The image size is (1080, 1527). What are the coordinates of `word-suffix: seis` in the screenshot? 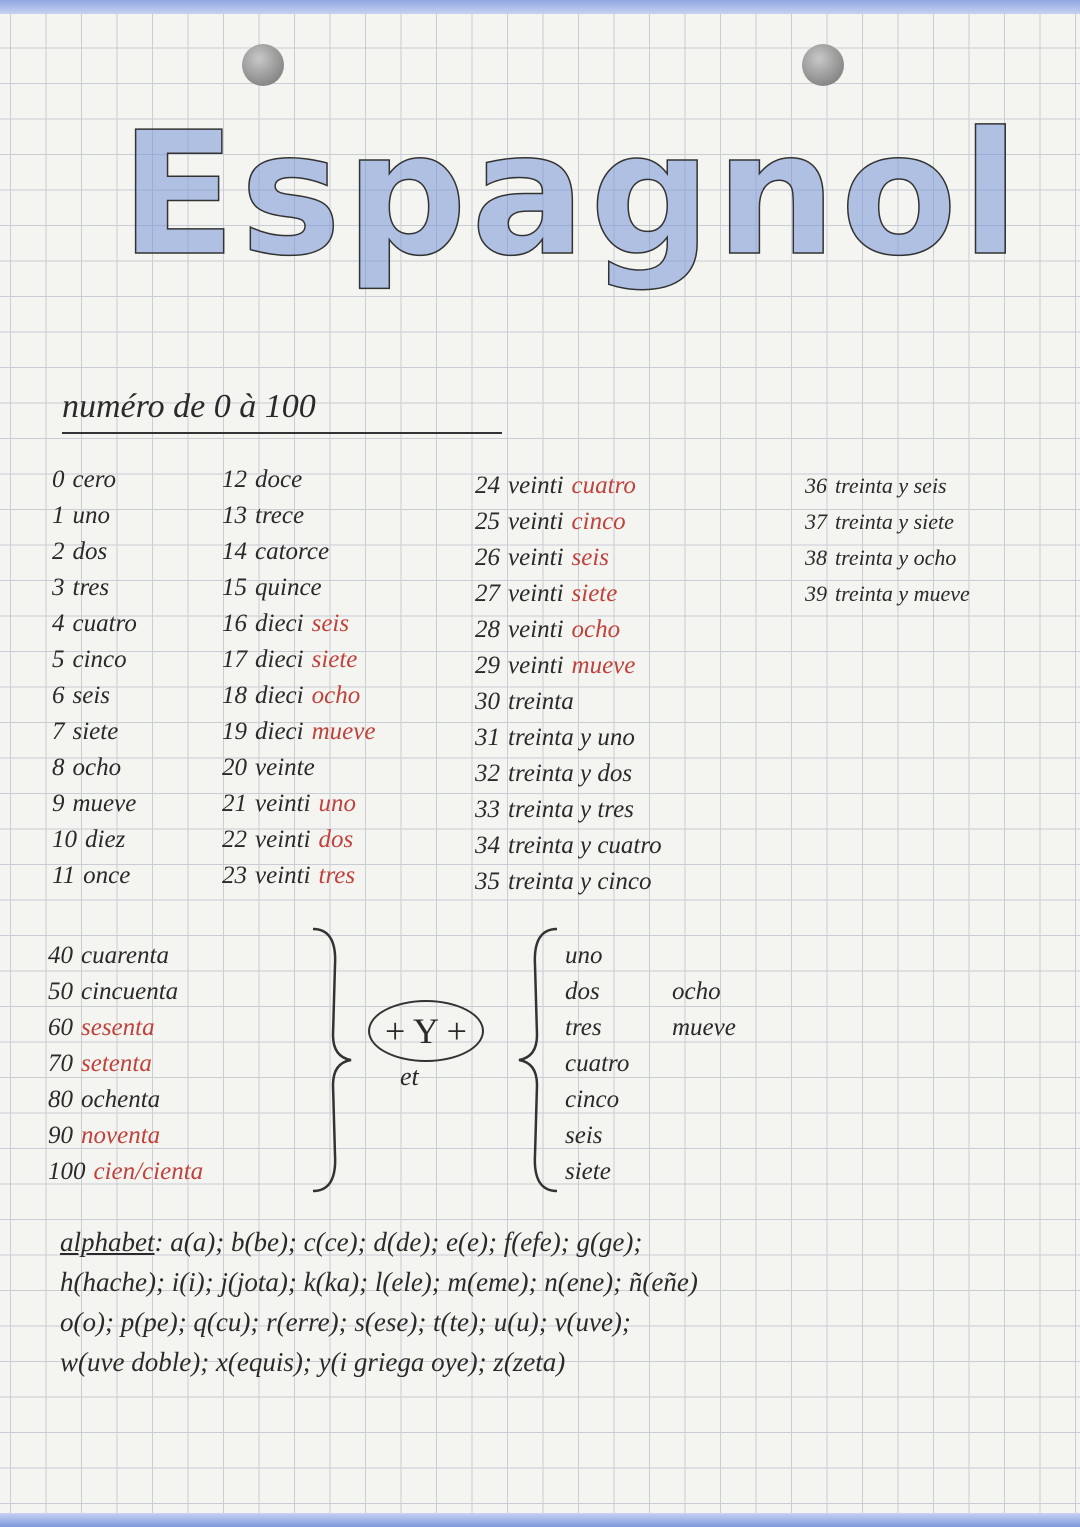 It's located at (590, 557).